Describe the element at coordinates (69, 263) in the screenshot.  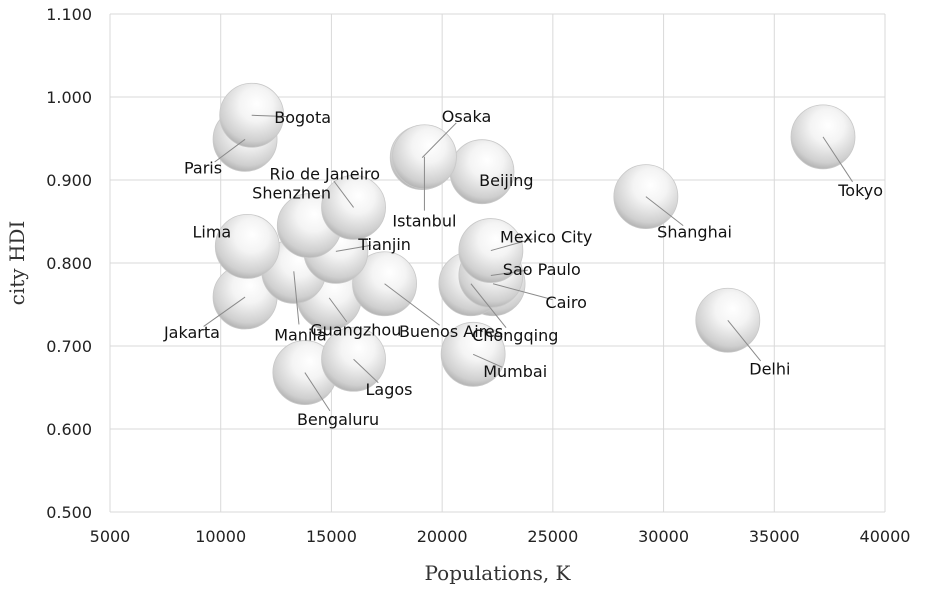
I see `y-tick-label: 0.800` at that location.